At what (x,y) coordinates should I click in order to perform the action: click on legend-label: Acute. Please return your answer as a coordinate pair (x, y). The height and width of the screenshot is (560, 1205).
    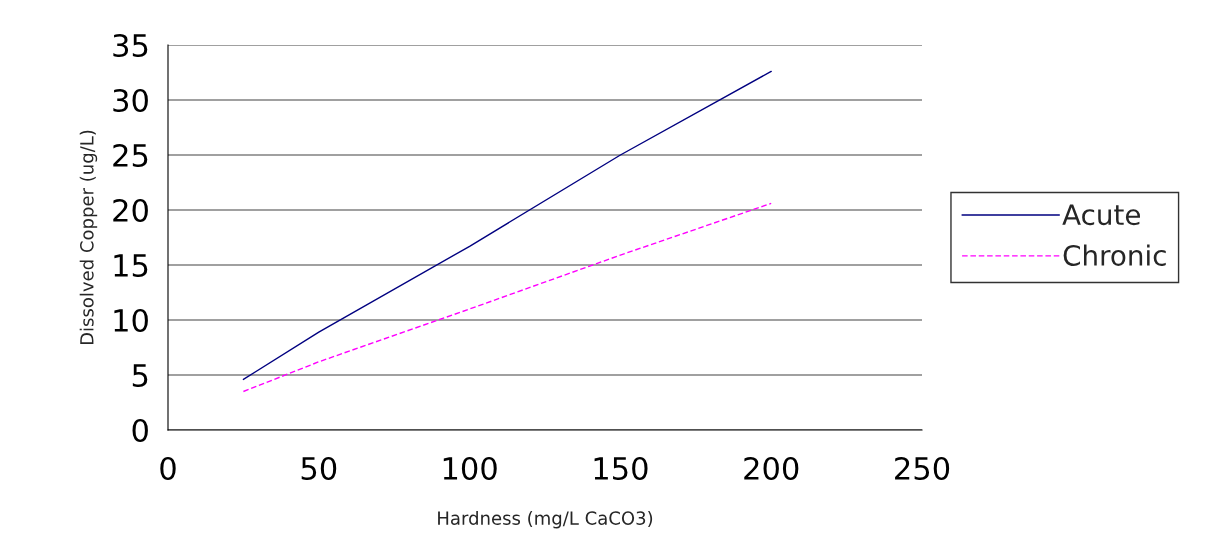
    Looking at the image, I should click on (1101, 215).